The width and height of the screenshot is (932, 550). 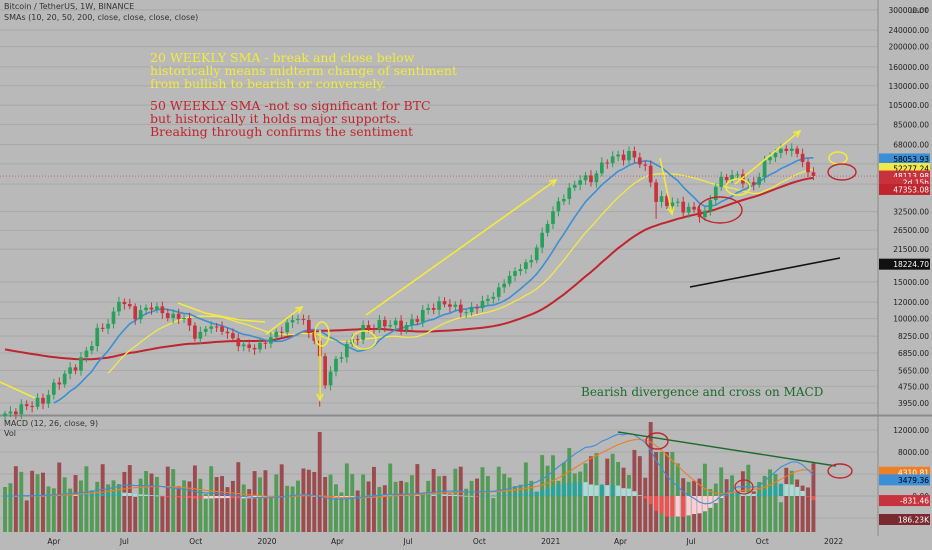 What do you see at coordinates (69, 6) in the screenshot?
I see `symbol-title: Bitcoin / TetherUS, 1W, BINANCE` at bounding box center [69, 6].